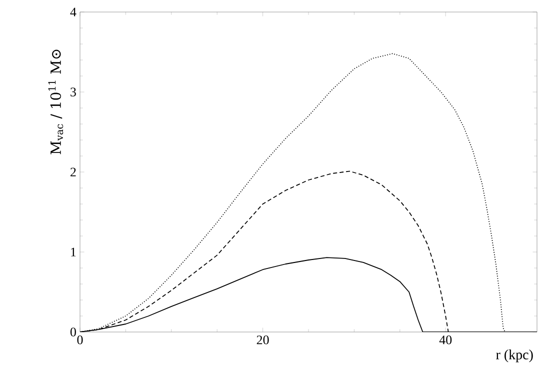 The height and width of the screenshot is (381, 545). Describe the element at coordinates (73, 172) in the screenshot. I see `y-tick-label: 2` at that location.